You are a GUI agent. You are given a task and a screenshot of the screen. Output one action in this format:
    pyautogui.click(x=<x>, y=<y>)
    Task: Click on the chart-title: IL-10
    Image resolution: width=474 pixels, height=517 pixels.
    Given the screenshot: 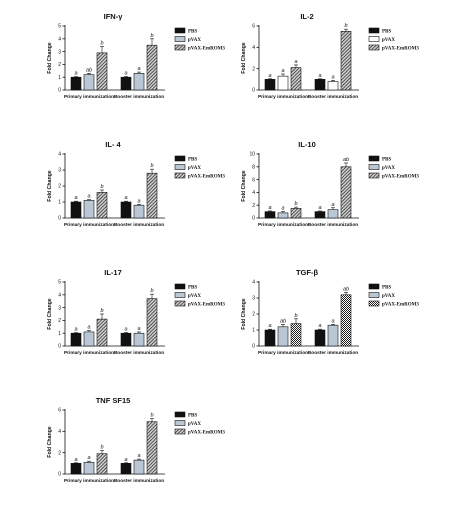 What is the action you would take?
    pyautogui.click(x=307, y=144)
    